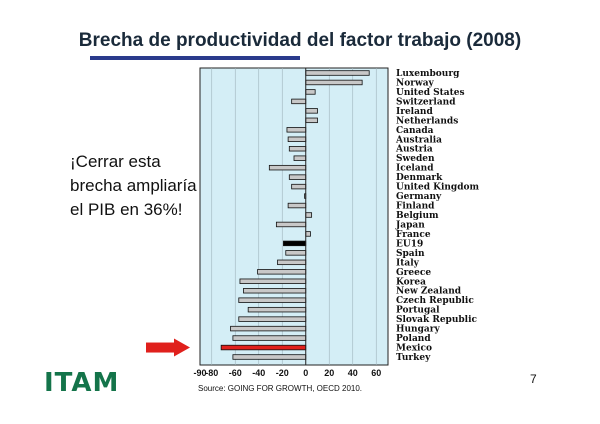 This screenshot has width=600, height=424. I want to click on x-tick-label: 0, so click(305, 373).